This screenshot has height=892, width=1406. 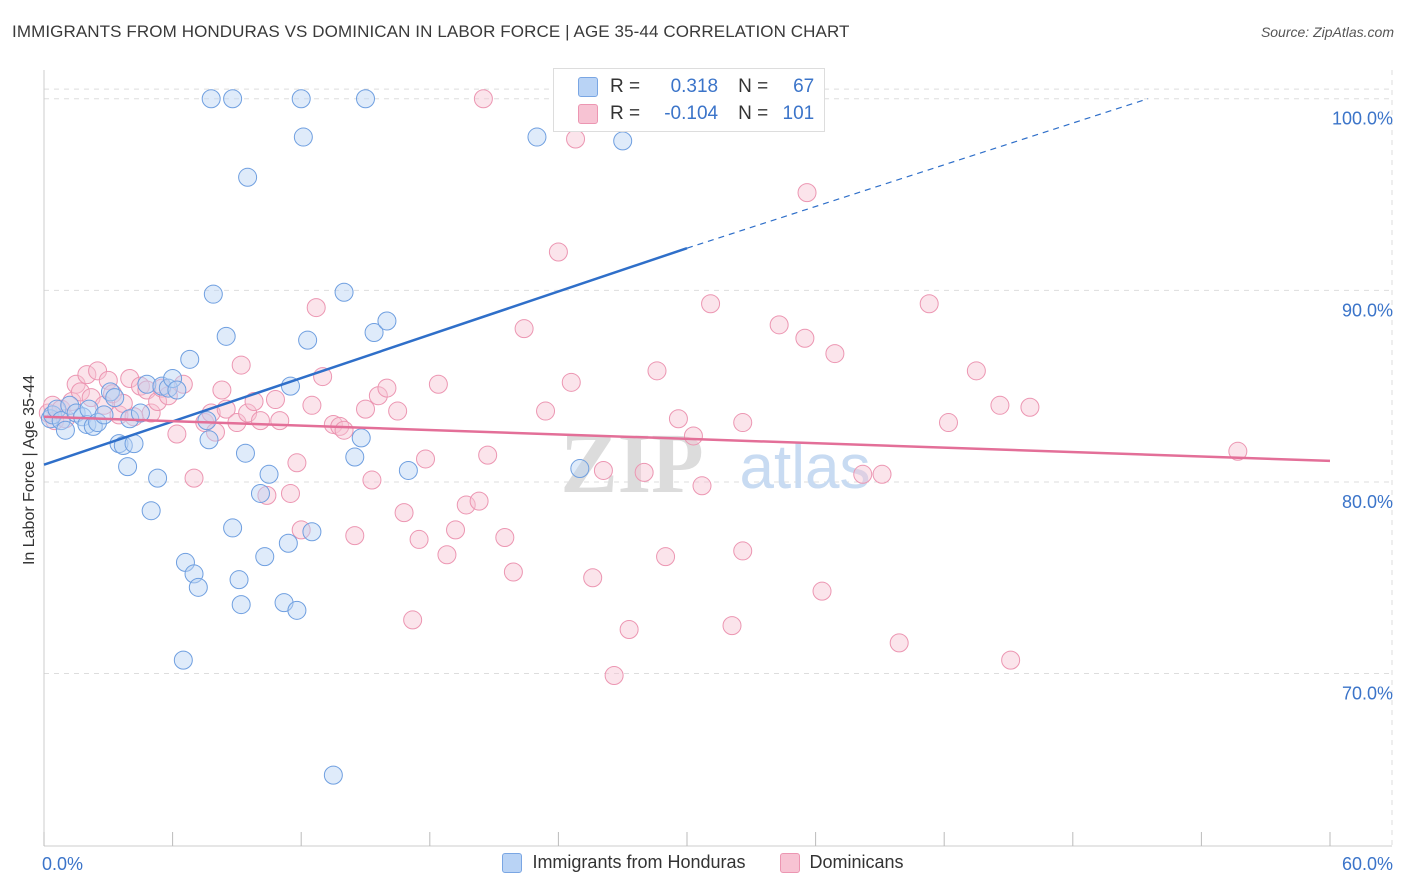 I want to click on legend-row-honduras: R = 0.318 N = 67, so click(x=696, y=87).